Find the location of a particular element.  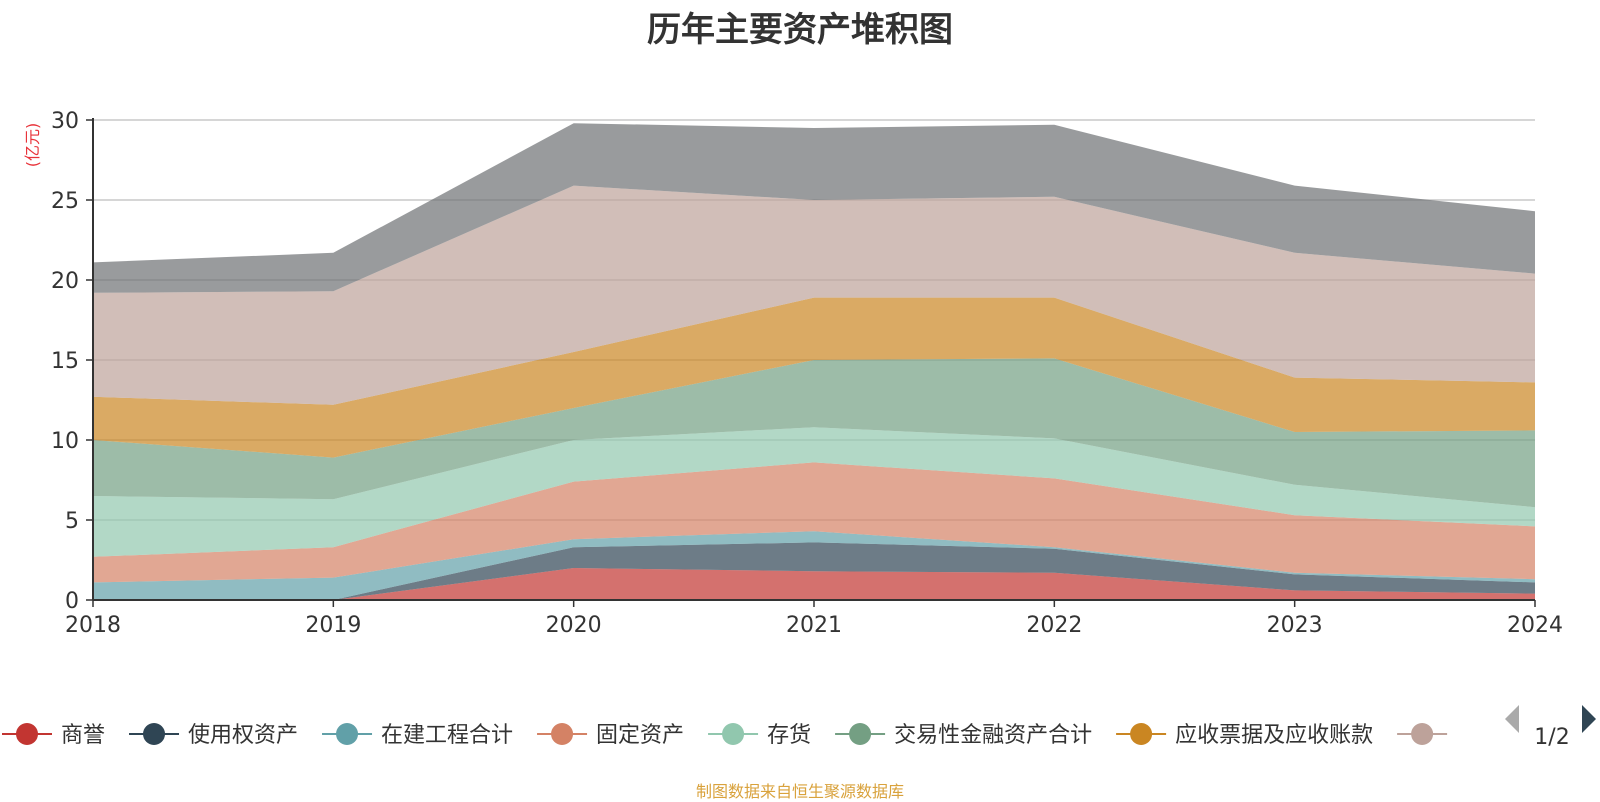

legend-label: 固定资产 is located at coordinates (640, 735).